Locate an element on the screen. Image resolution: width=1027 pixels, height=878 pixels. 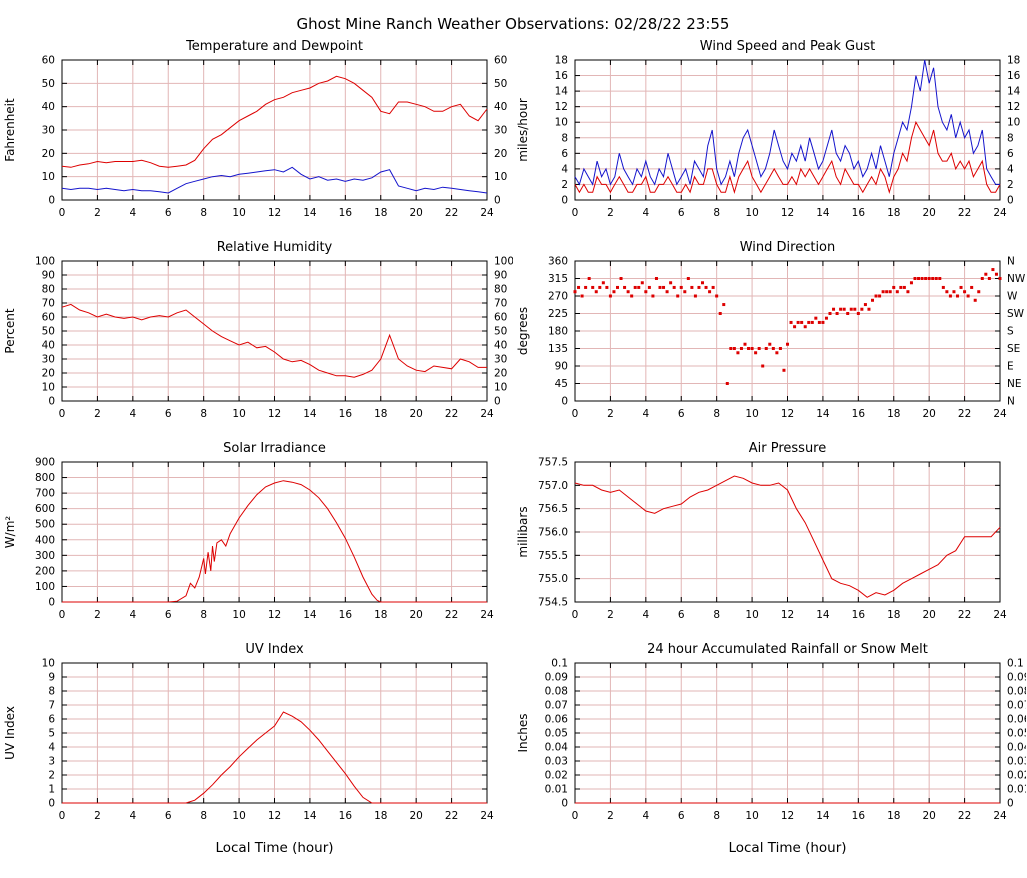
svg-text: 500 is located at coordinates (45, 525).